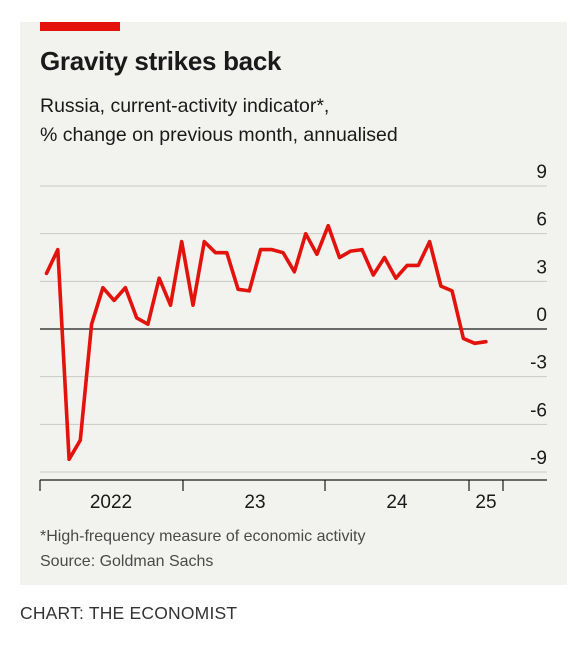  Describe the element at coordinates (293, 502) in the screenshot. I see `x-axis-labels: 2022 23 24 25` at that location.